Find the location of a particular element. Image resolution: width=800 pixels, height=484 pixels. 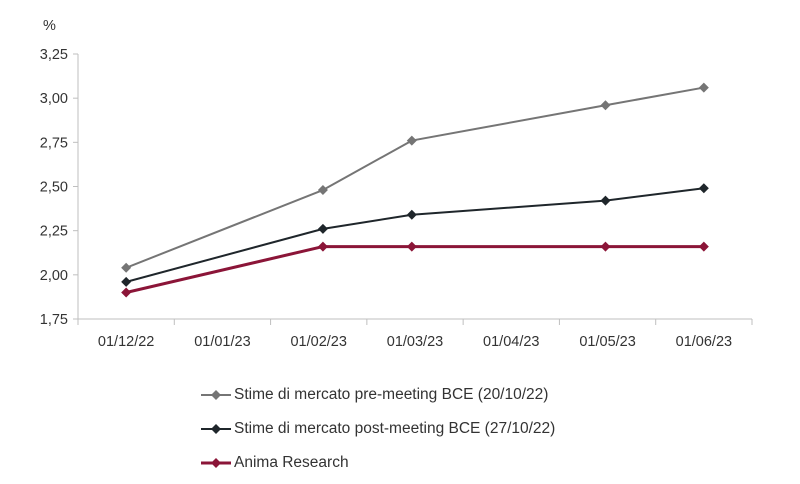

x-tick-label: 01/03/23 is located at coordinates (415, 342).